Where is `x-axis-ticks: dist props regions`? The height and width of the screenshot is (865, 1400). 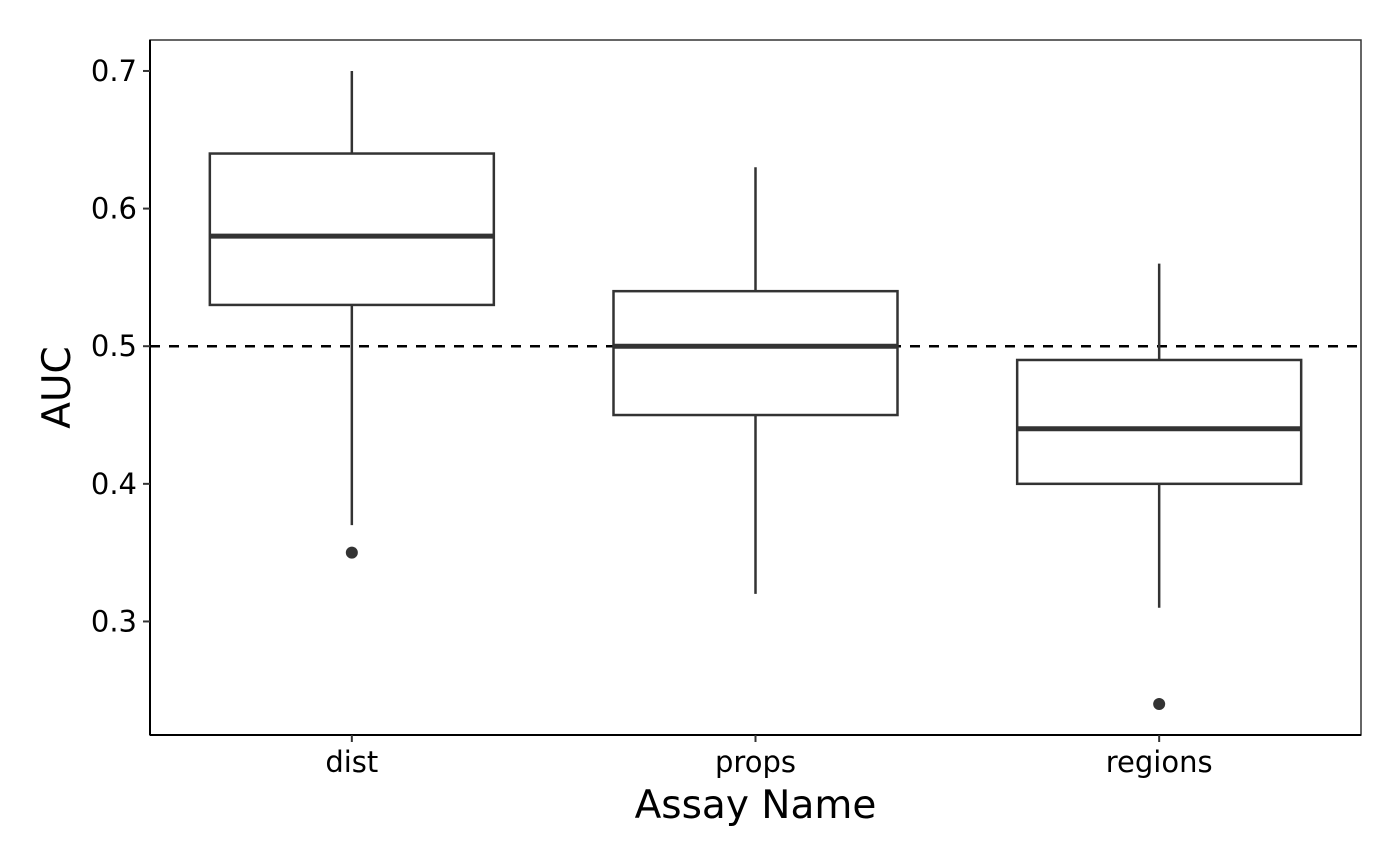 x-axis-ticks: dist props regions is located at coordinates (769, 757).